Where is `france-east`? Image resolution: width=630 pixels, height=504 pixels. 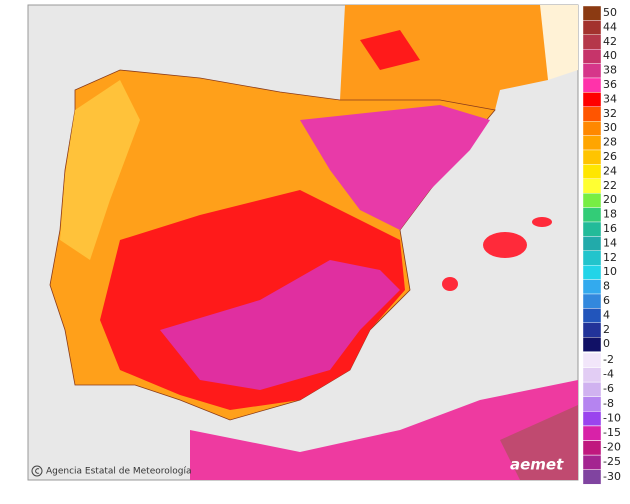
france-east is located at coordinates (559, 42).